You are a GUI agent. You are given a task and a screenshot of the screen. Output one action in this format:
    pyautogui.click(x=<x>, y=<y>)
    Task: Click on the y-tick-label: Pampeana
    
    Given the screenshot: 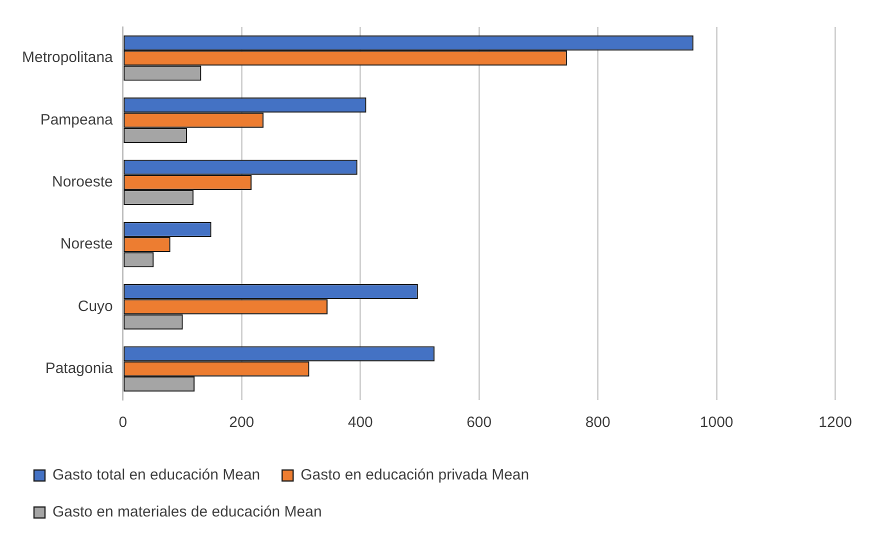 What is the action you would take?
    pyautogui.click(x=77, y=119)
    